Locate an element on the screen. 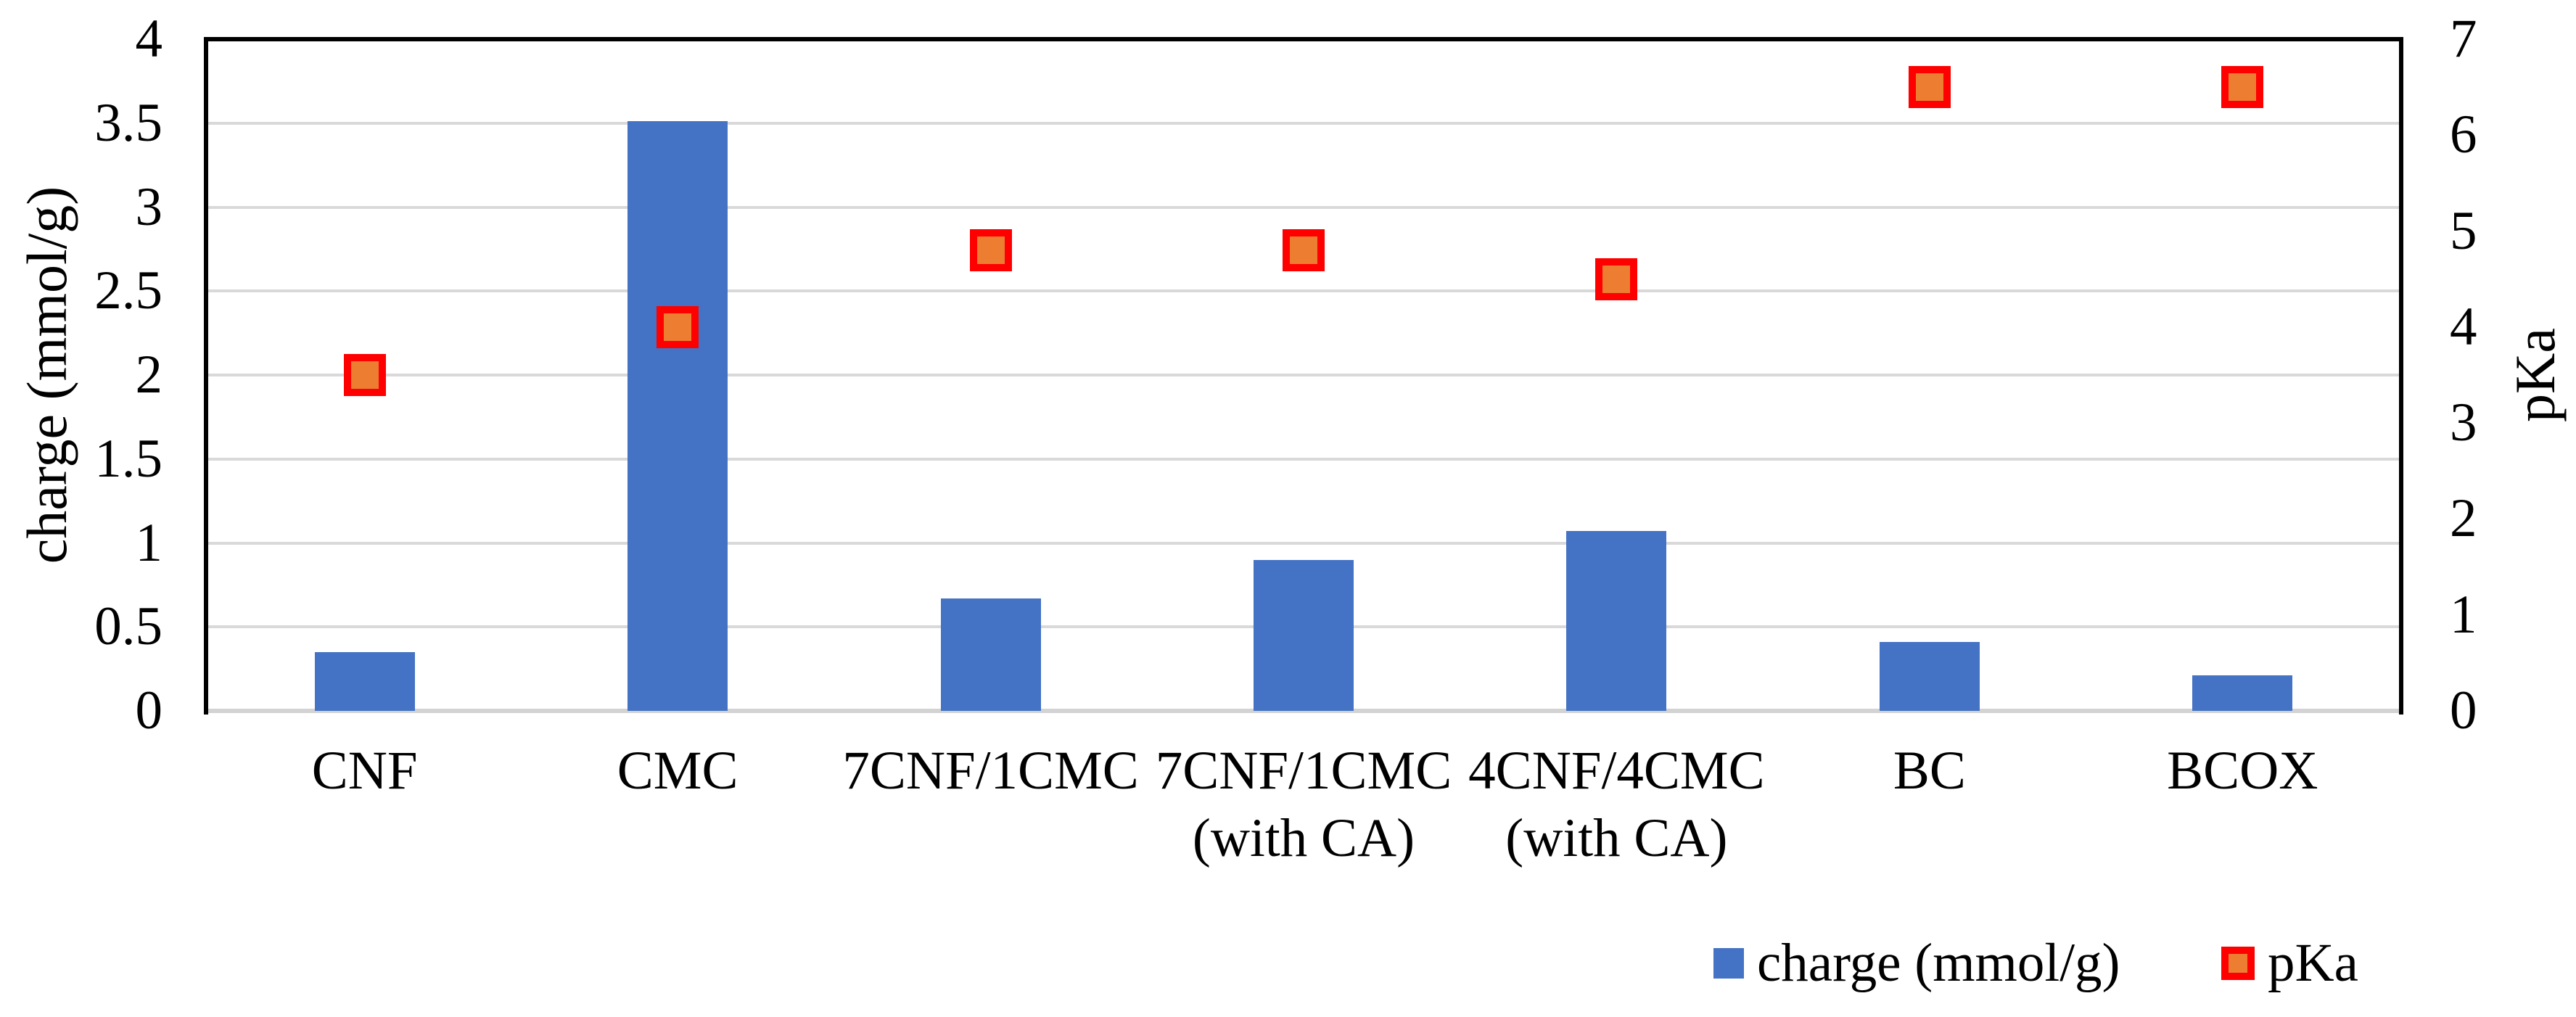 The image size is (2576, 1017). bar-4CNF/4CMC is located at coordinates (1616, 621).